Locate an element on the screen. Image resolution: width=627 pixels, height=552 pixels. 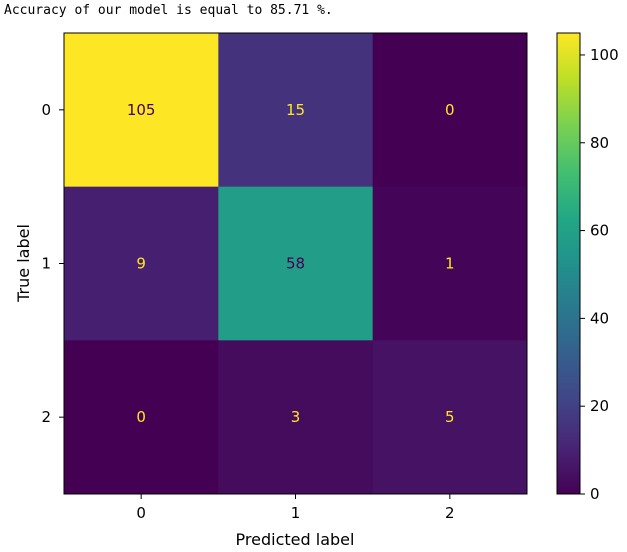
colorbar-tick-label: 0 is located at coordinates (595, 494).